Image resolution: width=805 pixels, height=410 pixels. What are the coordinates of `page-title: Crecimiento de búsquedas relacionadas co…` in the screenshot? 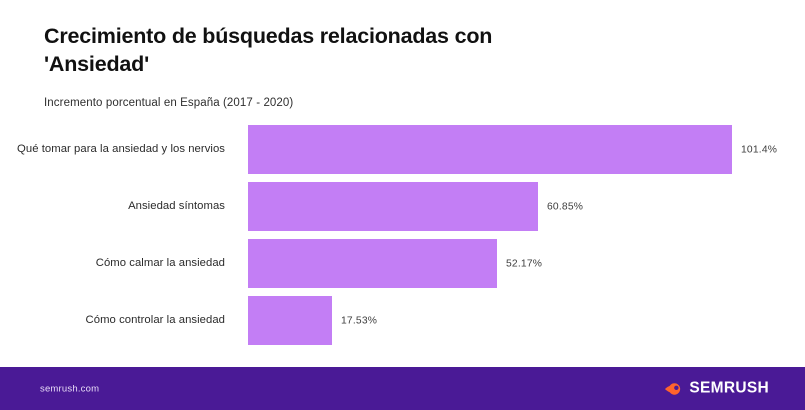 It's located at (268, 50).